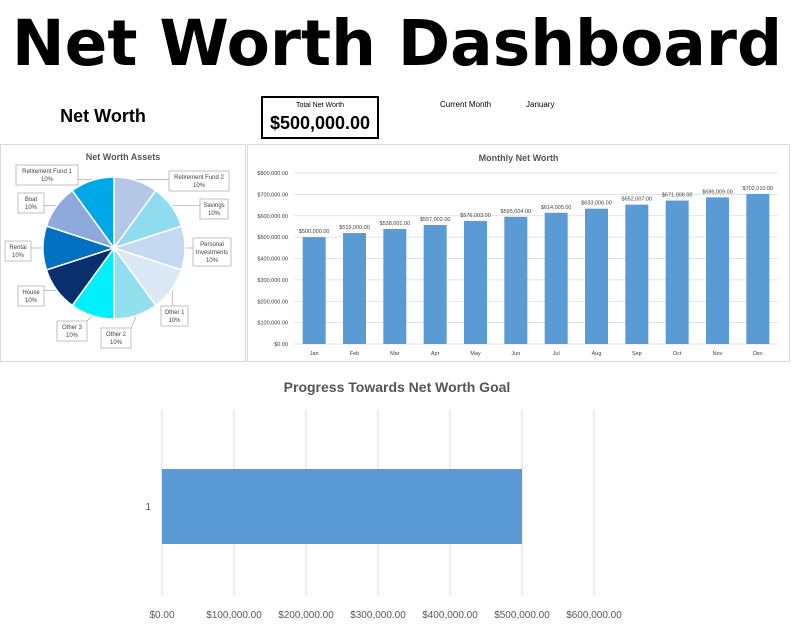 The width and height of the screenshot is (794, 635). What do you see at coordinates (174, 313) in the screenshot?
I see `pie-label: Other 1` at bounding box center [174, 313].